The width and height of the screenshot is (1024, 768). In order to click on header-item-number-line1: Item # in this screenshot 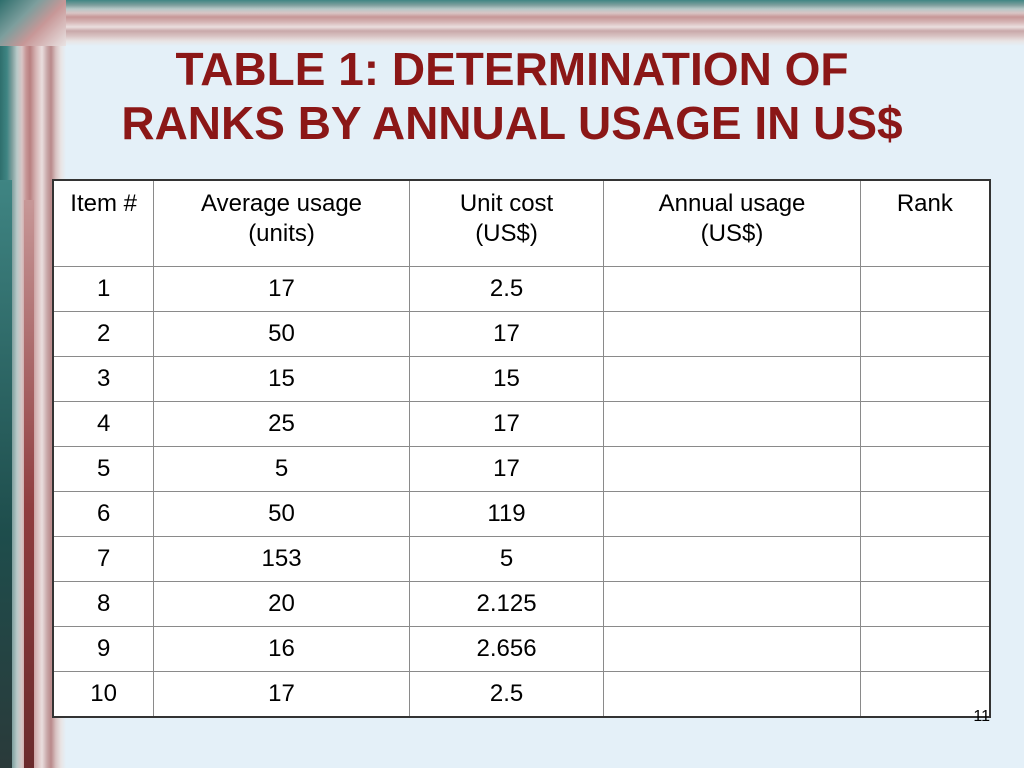, I will do `click(103, 203)`.